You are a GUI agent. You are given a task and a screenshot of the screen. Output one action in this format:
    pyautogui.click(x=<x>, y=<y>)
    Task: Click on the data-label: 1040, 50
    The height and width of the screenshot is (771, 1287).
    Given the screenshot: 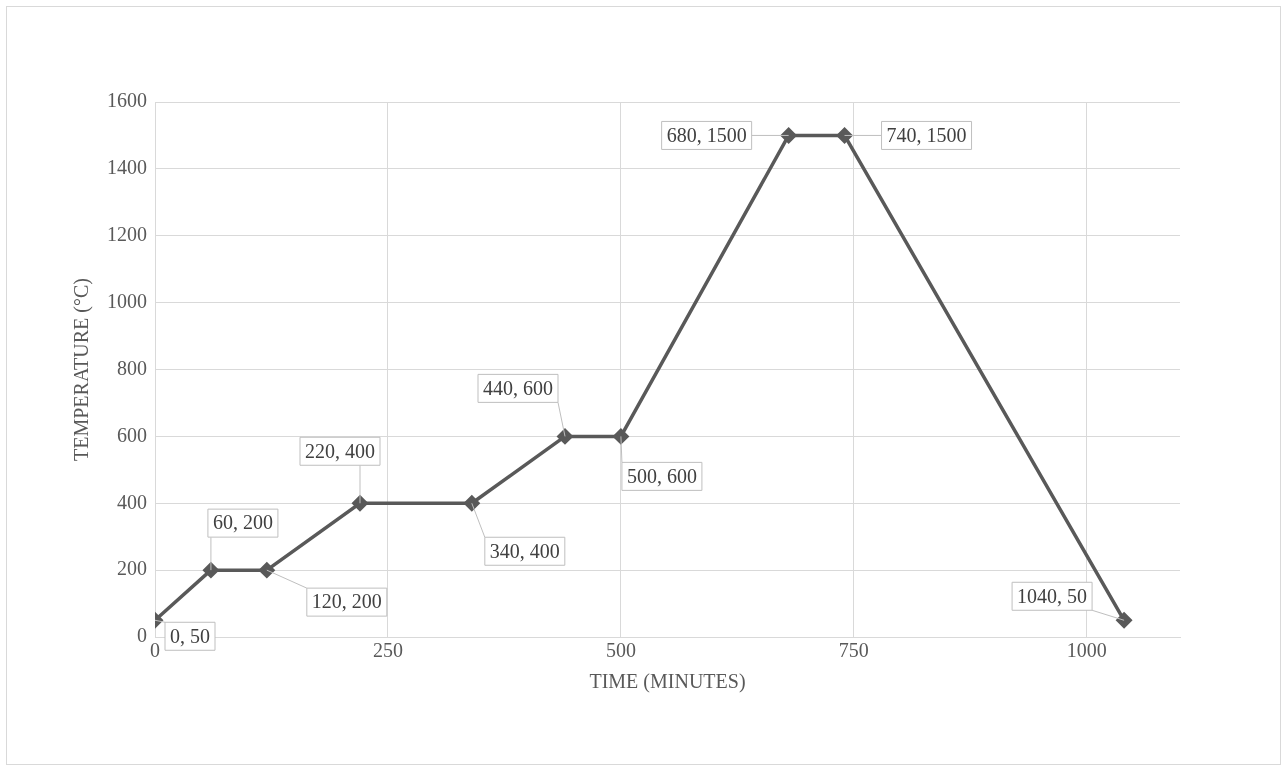 What is the action you would take?
    pyautogui.click(x=1052, y=595)
    